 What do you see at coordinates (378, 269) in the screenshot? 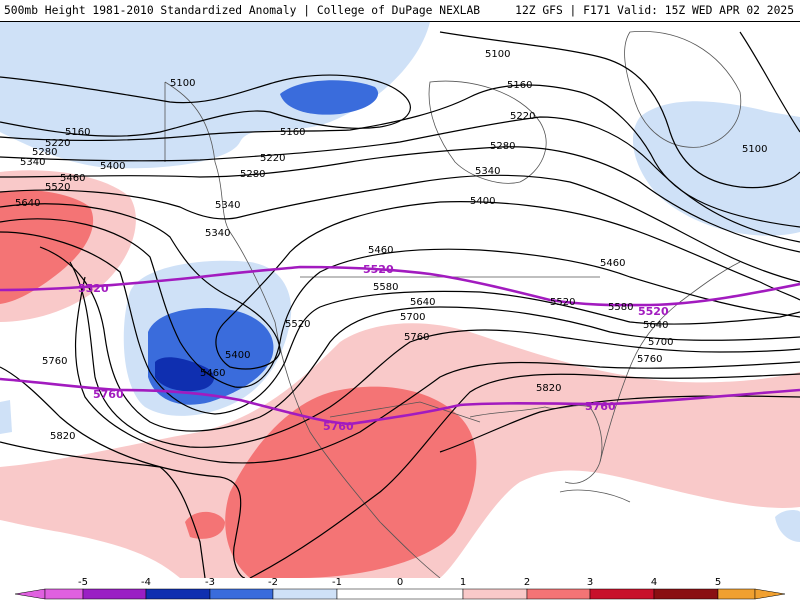
I see `label-5520-purple-c: 5520` at bounding box center [378, 269].